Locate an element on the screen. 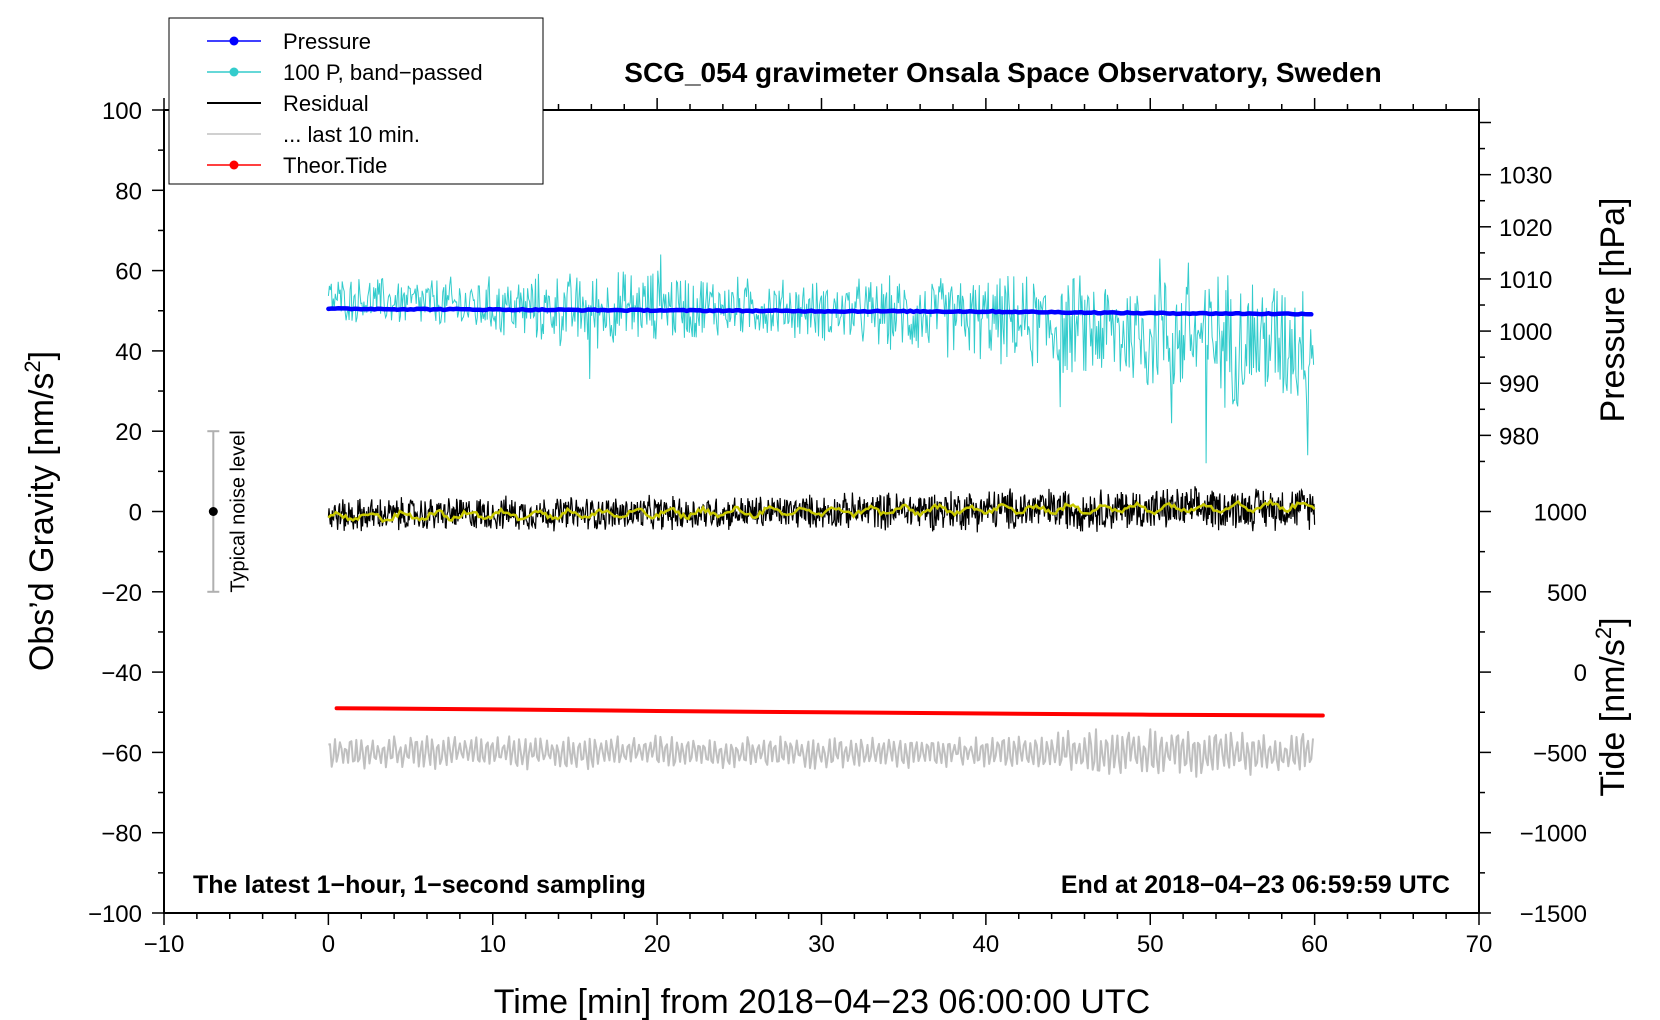 This screenshot has height=1020, width=1660. y-tick-label: −80 is located at coordinates (121, 834).